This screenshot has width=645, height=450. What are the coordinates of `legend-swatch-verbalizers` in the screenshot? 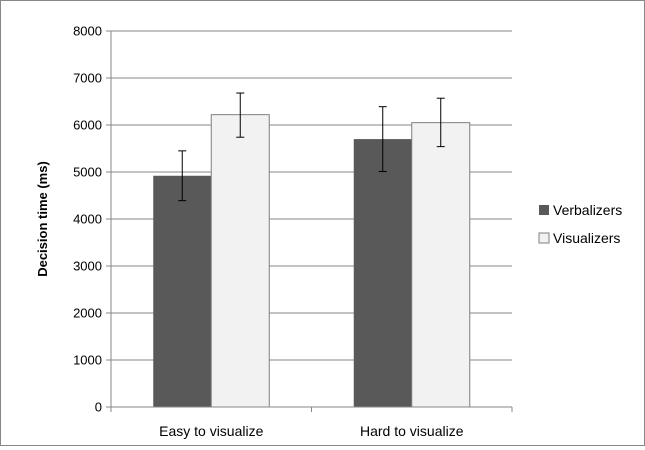 It's located at (544, 210).